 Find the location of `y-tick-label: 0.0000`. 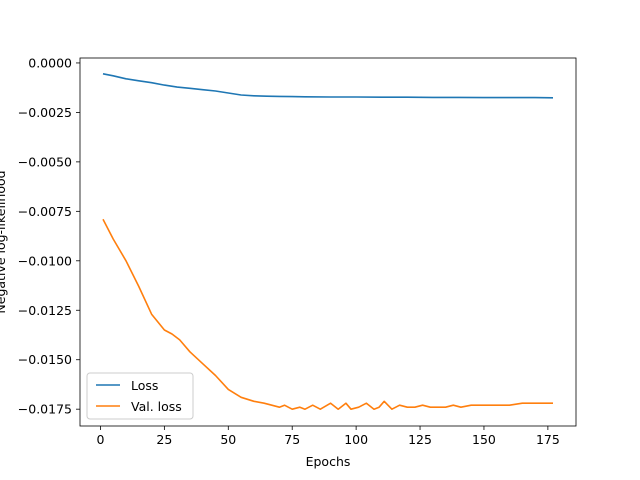

y-tick-label: 0.0000 is located at coordinates (50, 62).